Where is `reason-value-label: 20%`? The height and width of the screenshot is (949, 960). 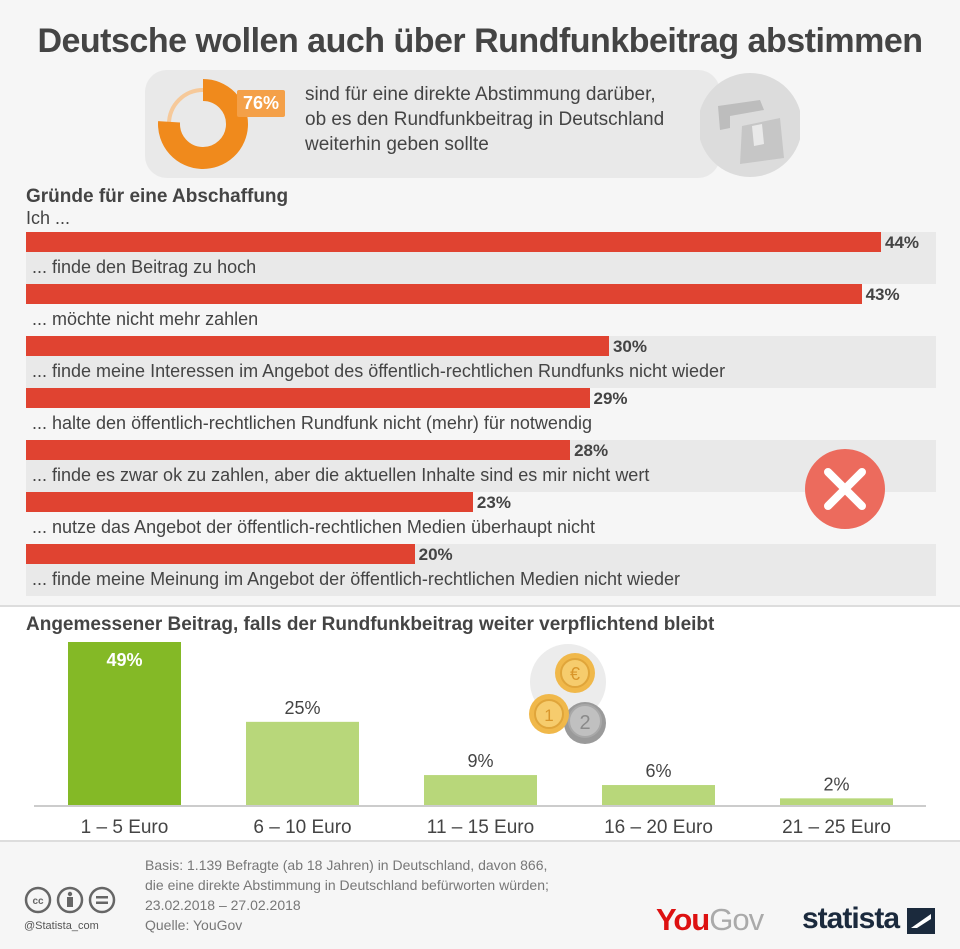 reason-value-label: 20% is located at coordinates (435, 554).